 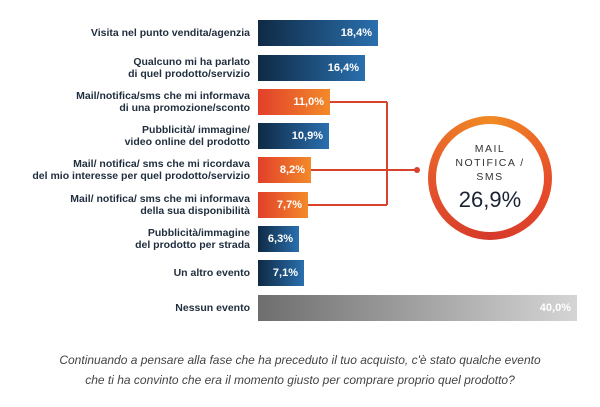 I want to click on bar: 7,1%, so click(x=281, y=273).